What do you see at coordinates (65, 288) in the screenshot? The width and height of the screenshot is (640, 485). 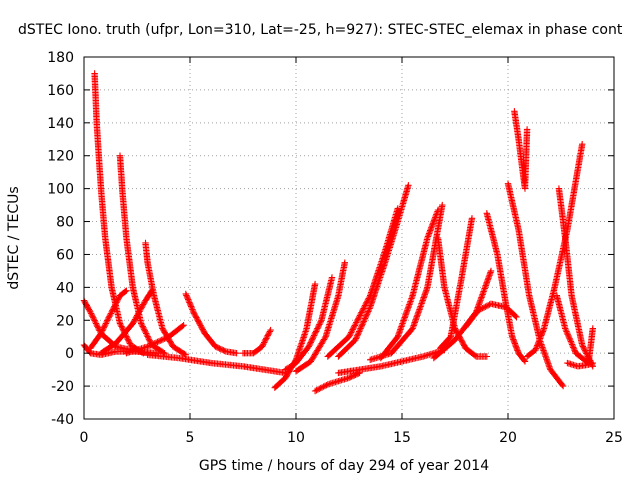 I see `y-tick-label: 40` at bounding box center [65, 288].